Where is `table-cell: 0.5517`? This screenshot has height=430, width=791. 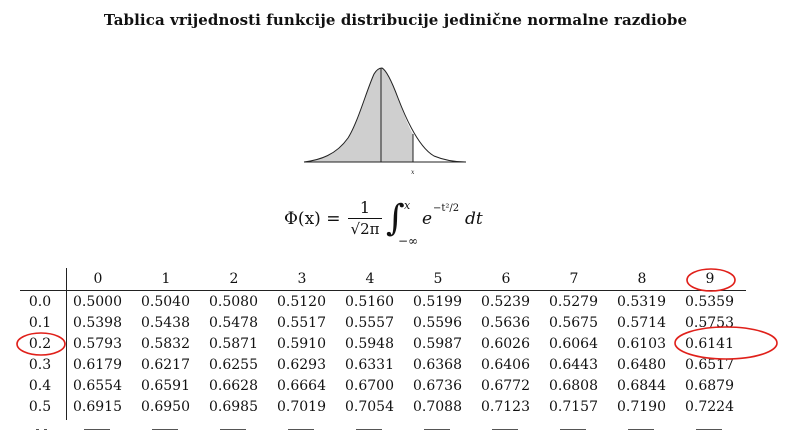
table-cell: 0.5517 is located at coordinates (301, 323).